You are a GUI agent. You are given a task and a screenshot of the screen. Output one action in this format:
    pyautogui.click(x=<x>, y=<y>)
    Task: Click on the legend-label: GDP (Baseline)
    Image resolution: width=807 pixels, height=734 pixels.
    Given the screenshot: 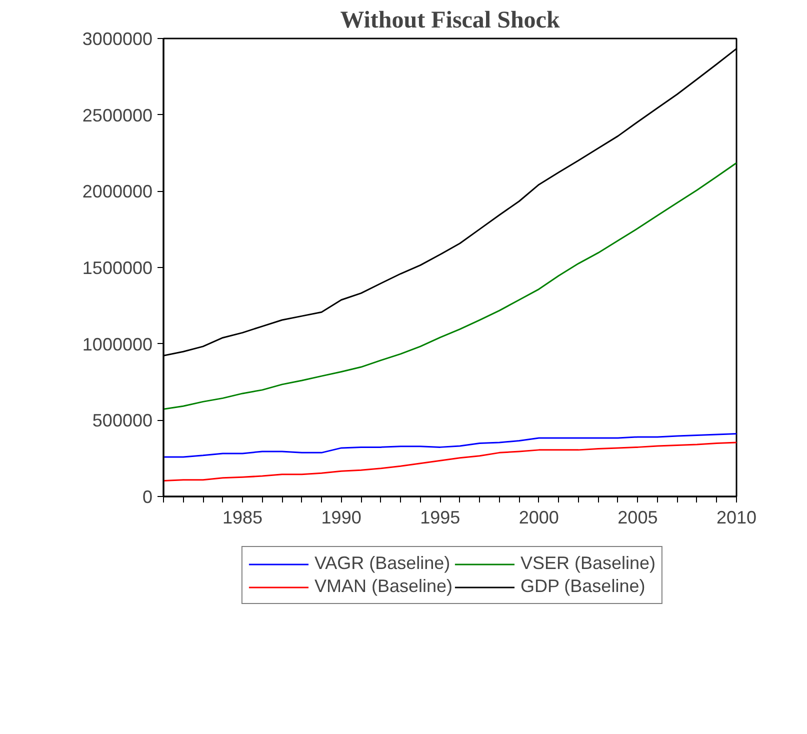 What is the action you would take?
    pyautogui.click(x=583, y=586)
    